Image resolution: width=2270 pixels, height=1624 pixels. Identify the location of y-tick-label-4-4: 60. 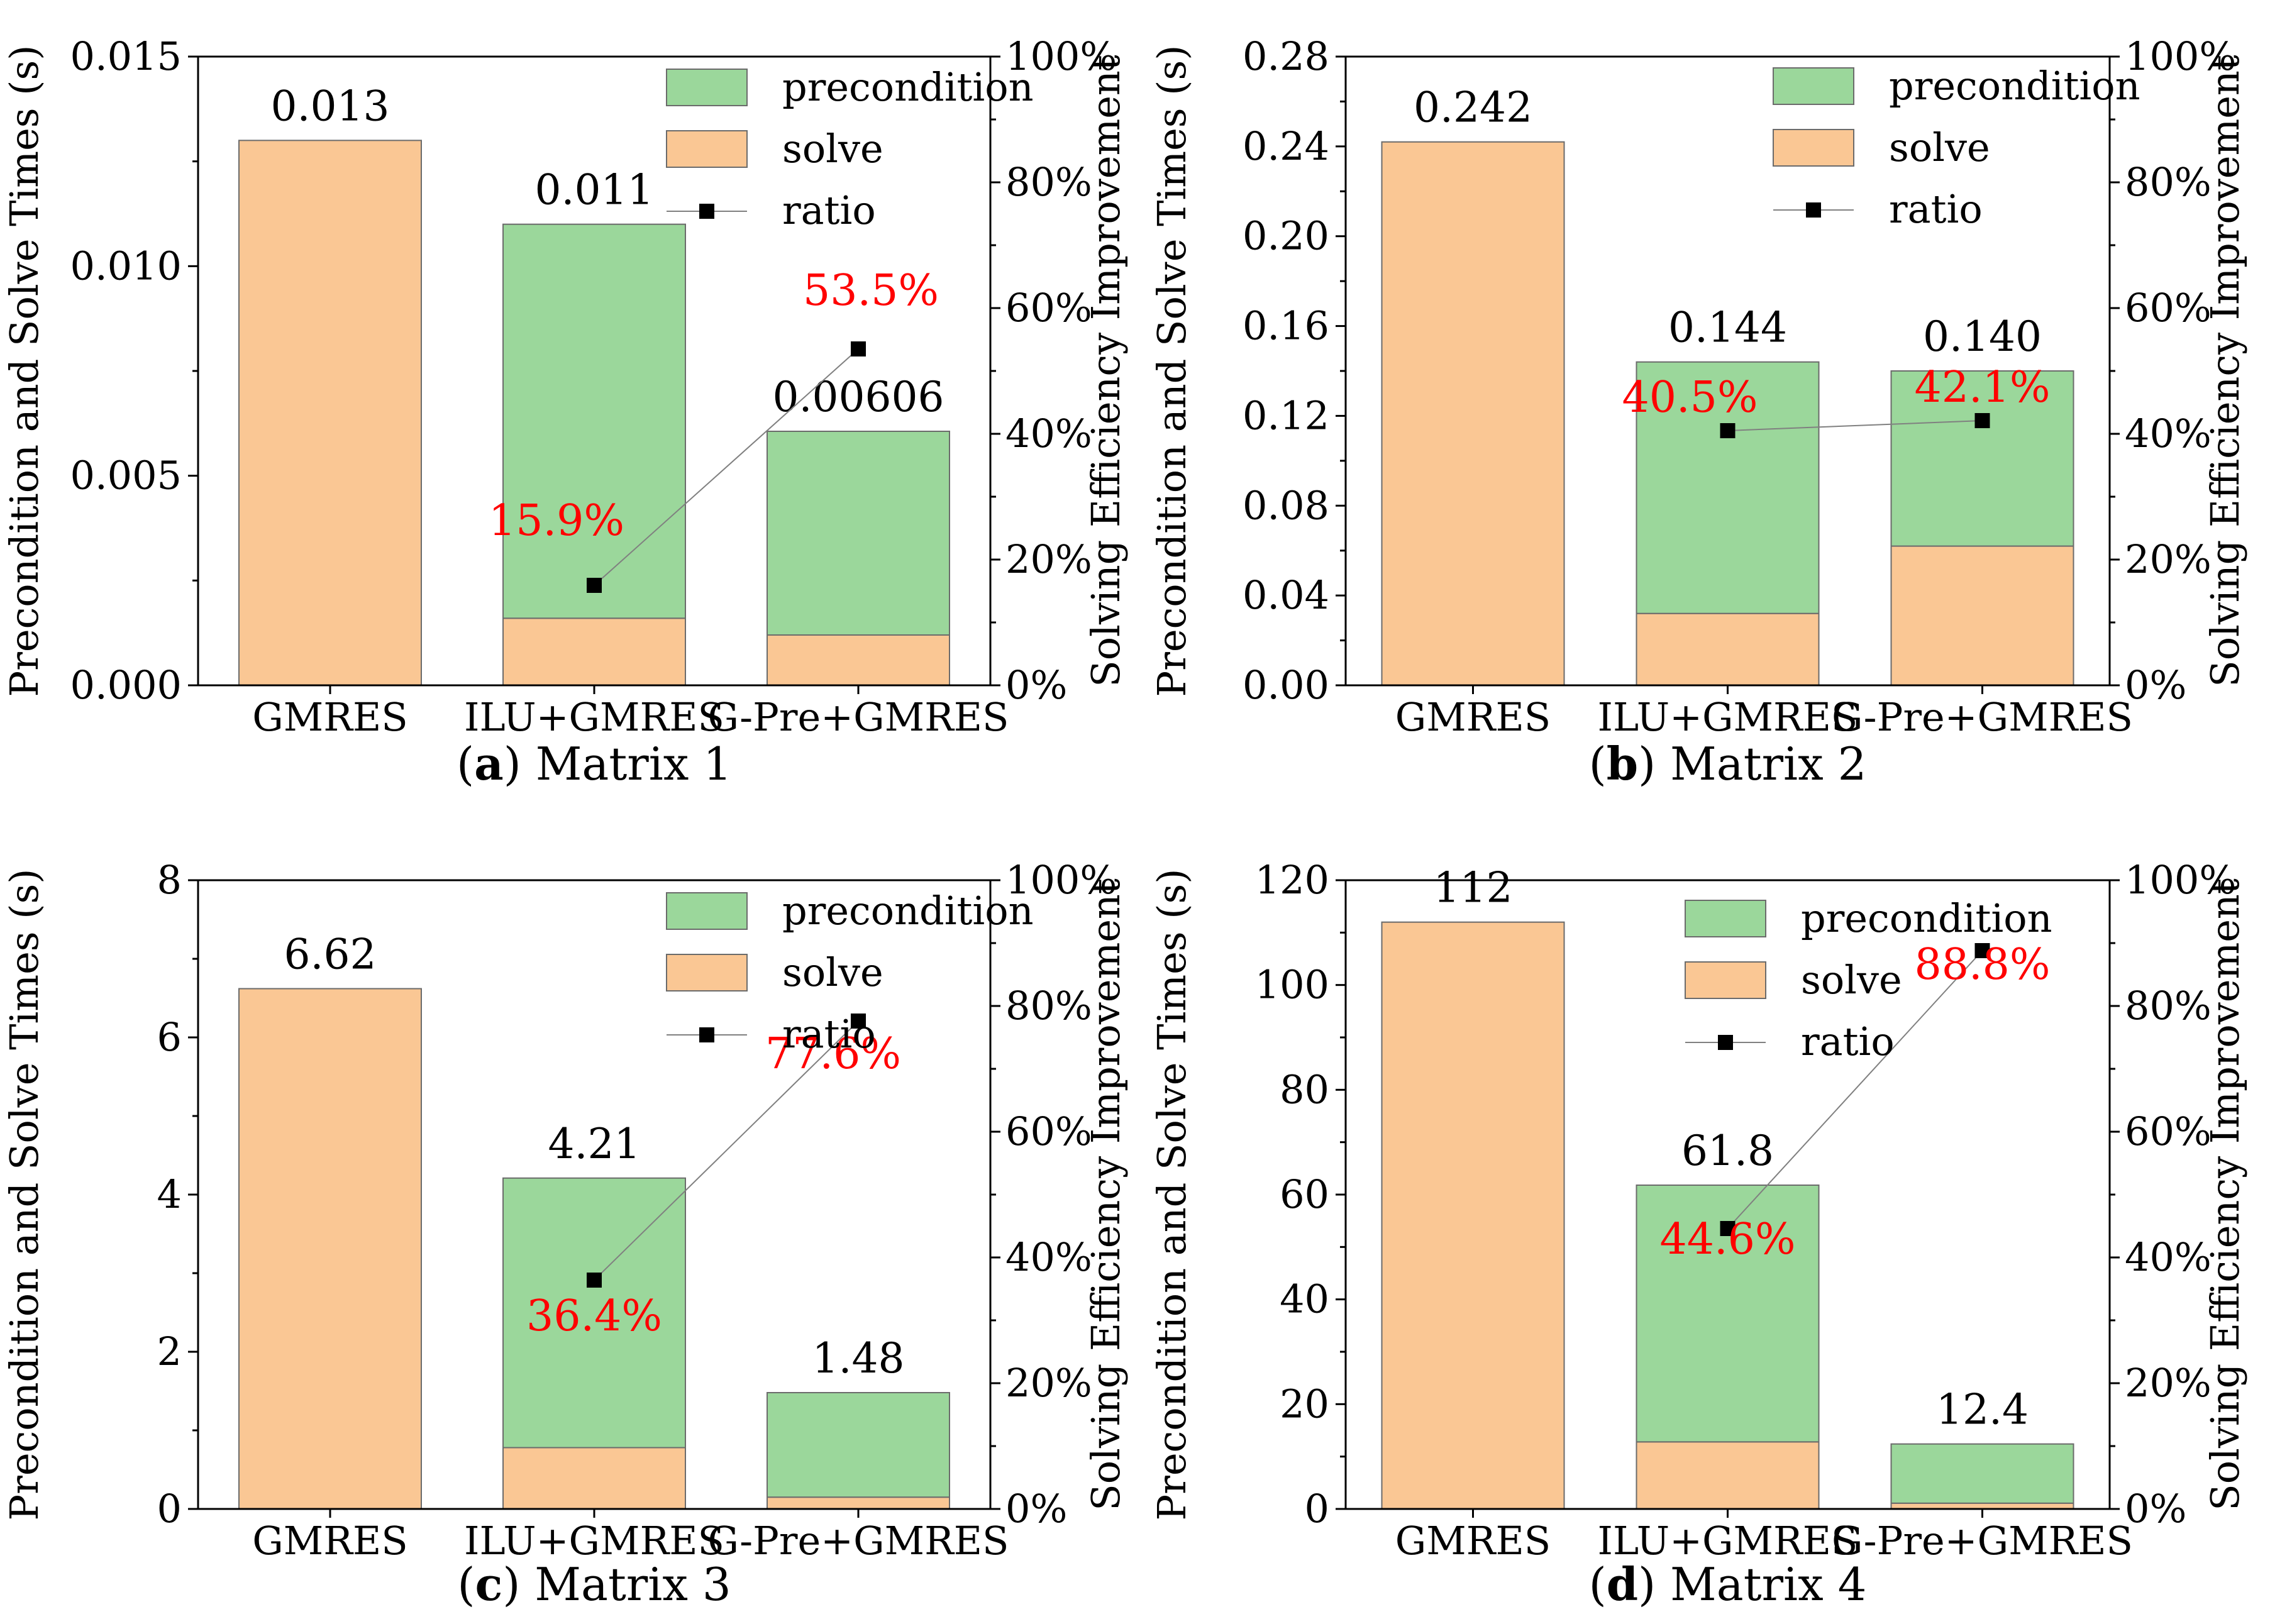
(1304, 1194).